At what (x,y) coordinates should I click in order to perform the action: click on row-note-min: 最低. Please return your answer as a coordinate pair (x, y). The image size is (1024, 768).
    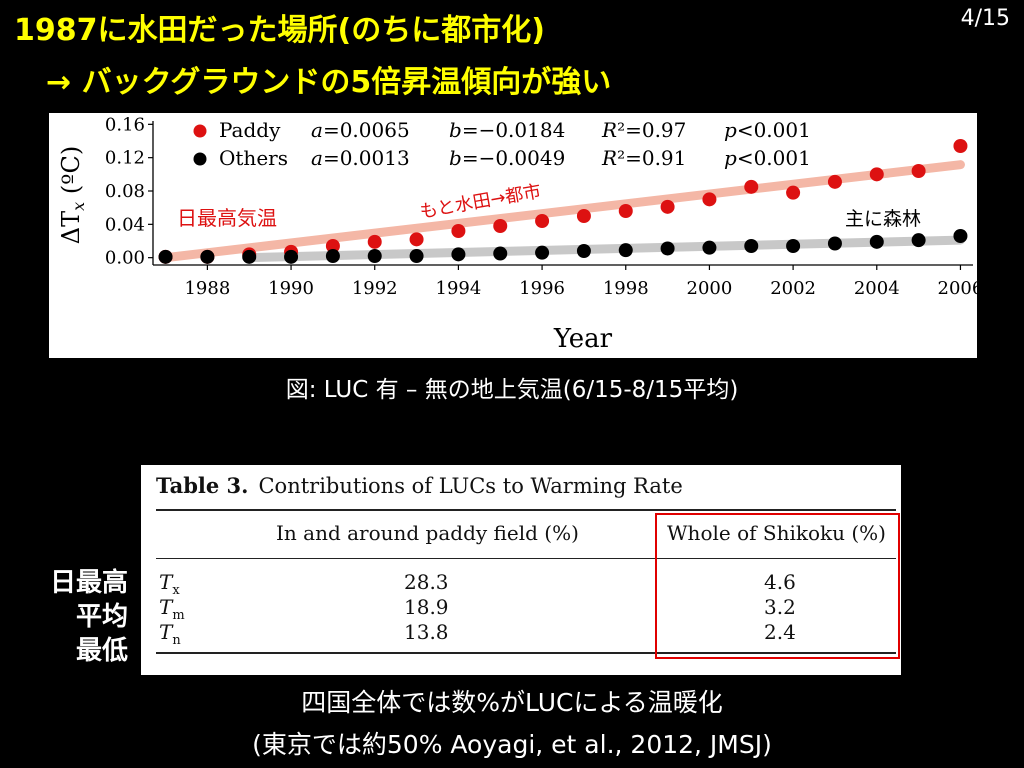
    Looking at the image, I should click on (101, 651).